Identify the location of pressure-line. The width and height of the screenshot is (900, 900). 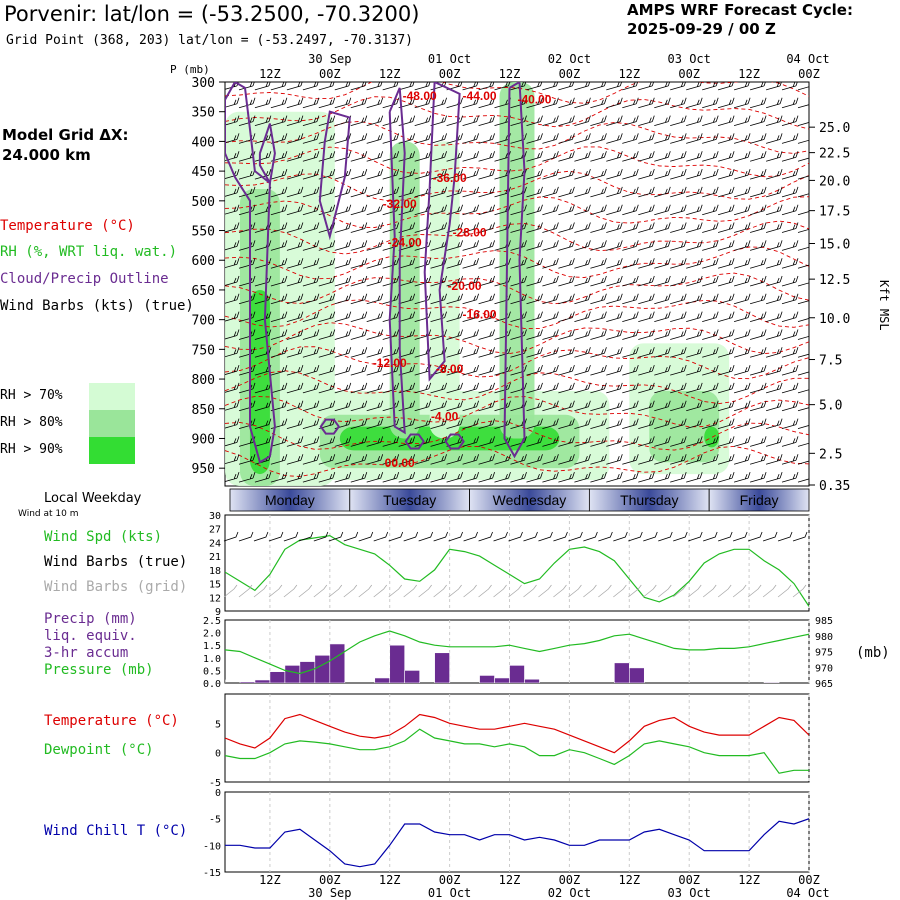
(517, 652).